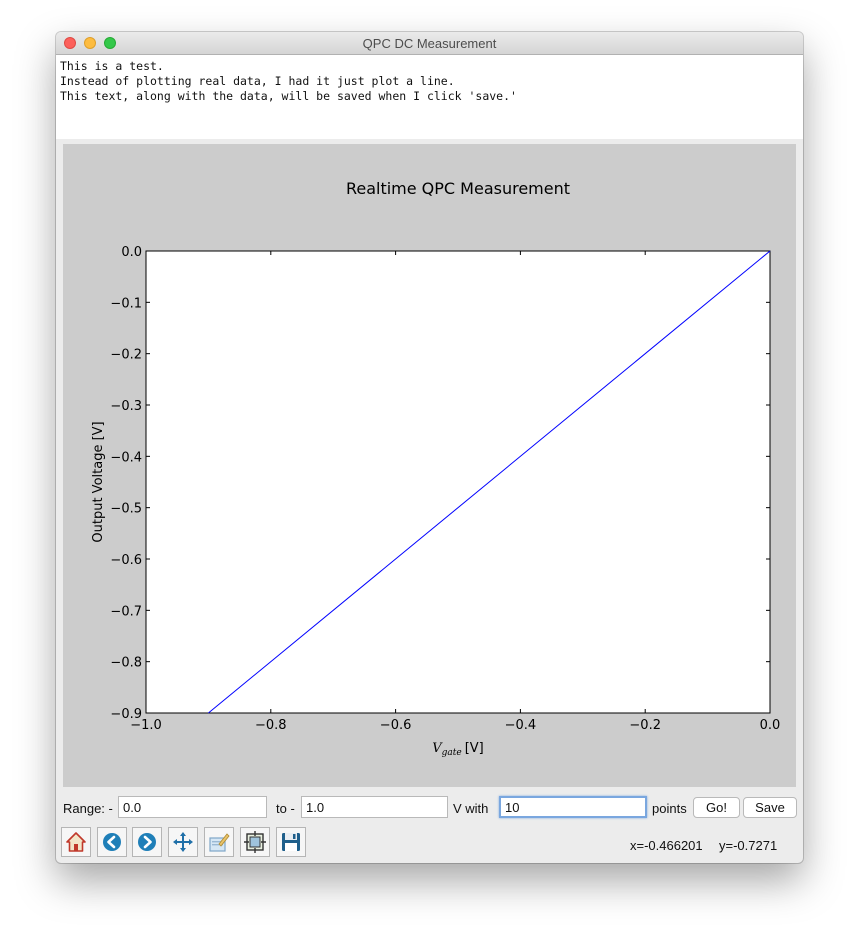  What do you see at coordinates (126, 509) in the screenshot?
I see `y-tick-label: −0.5` at bounding box center [126, 509].